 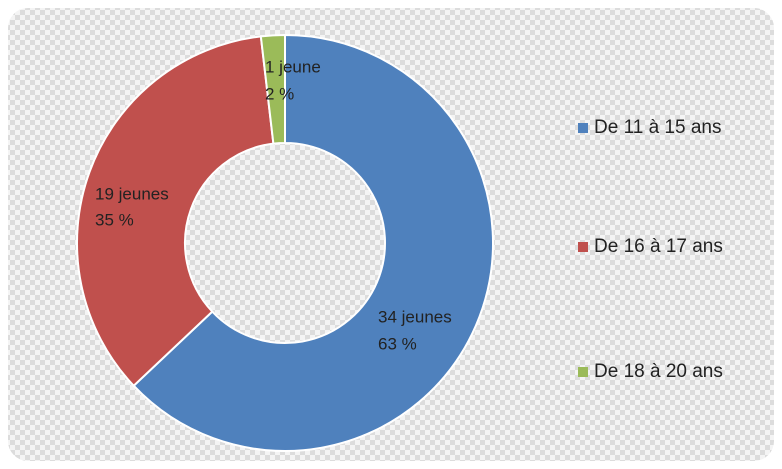 I want to click on legend-label: De 18 à 20 ans, so click(x=658, y=371).